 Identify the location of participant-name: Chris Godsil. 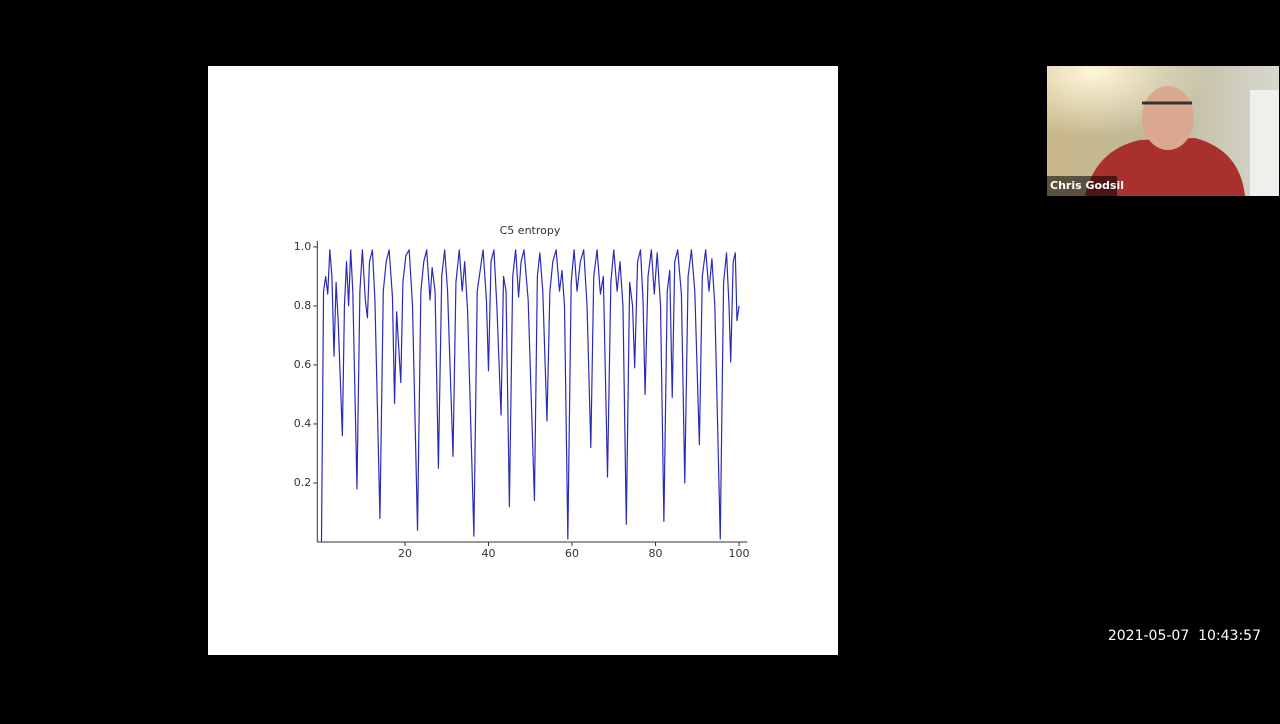
(1087, 185).